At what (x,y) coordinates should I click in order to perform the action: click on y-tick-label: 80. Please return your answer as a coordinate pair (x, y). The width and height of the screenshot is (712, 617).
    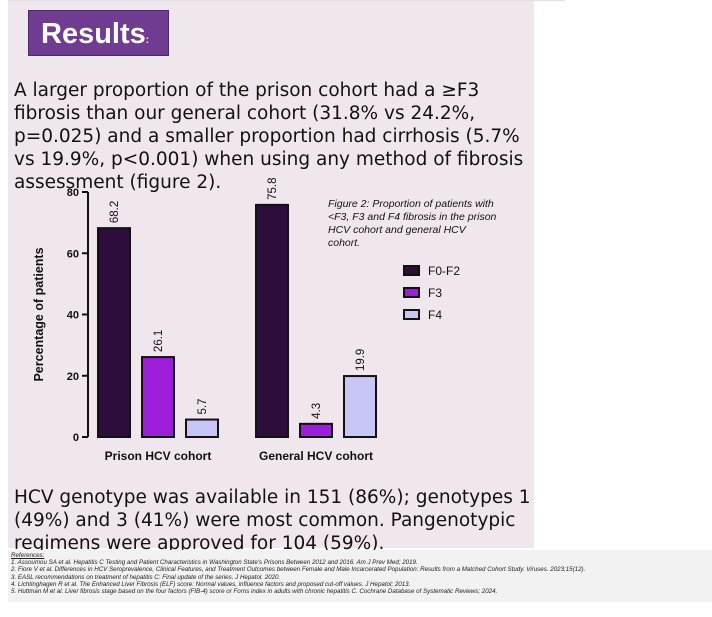
    Looking at the image, I should click on (73, 193).